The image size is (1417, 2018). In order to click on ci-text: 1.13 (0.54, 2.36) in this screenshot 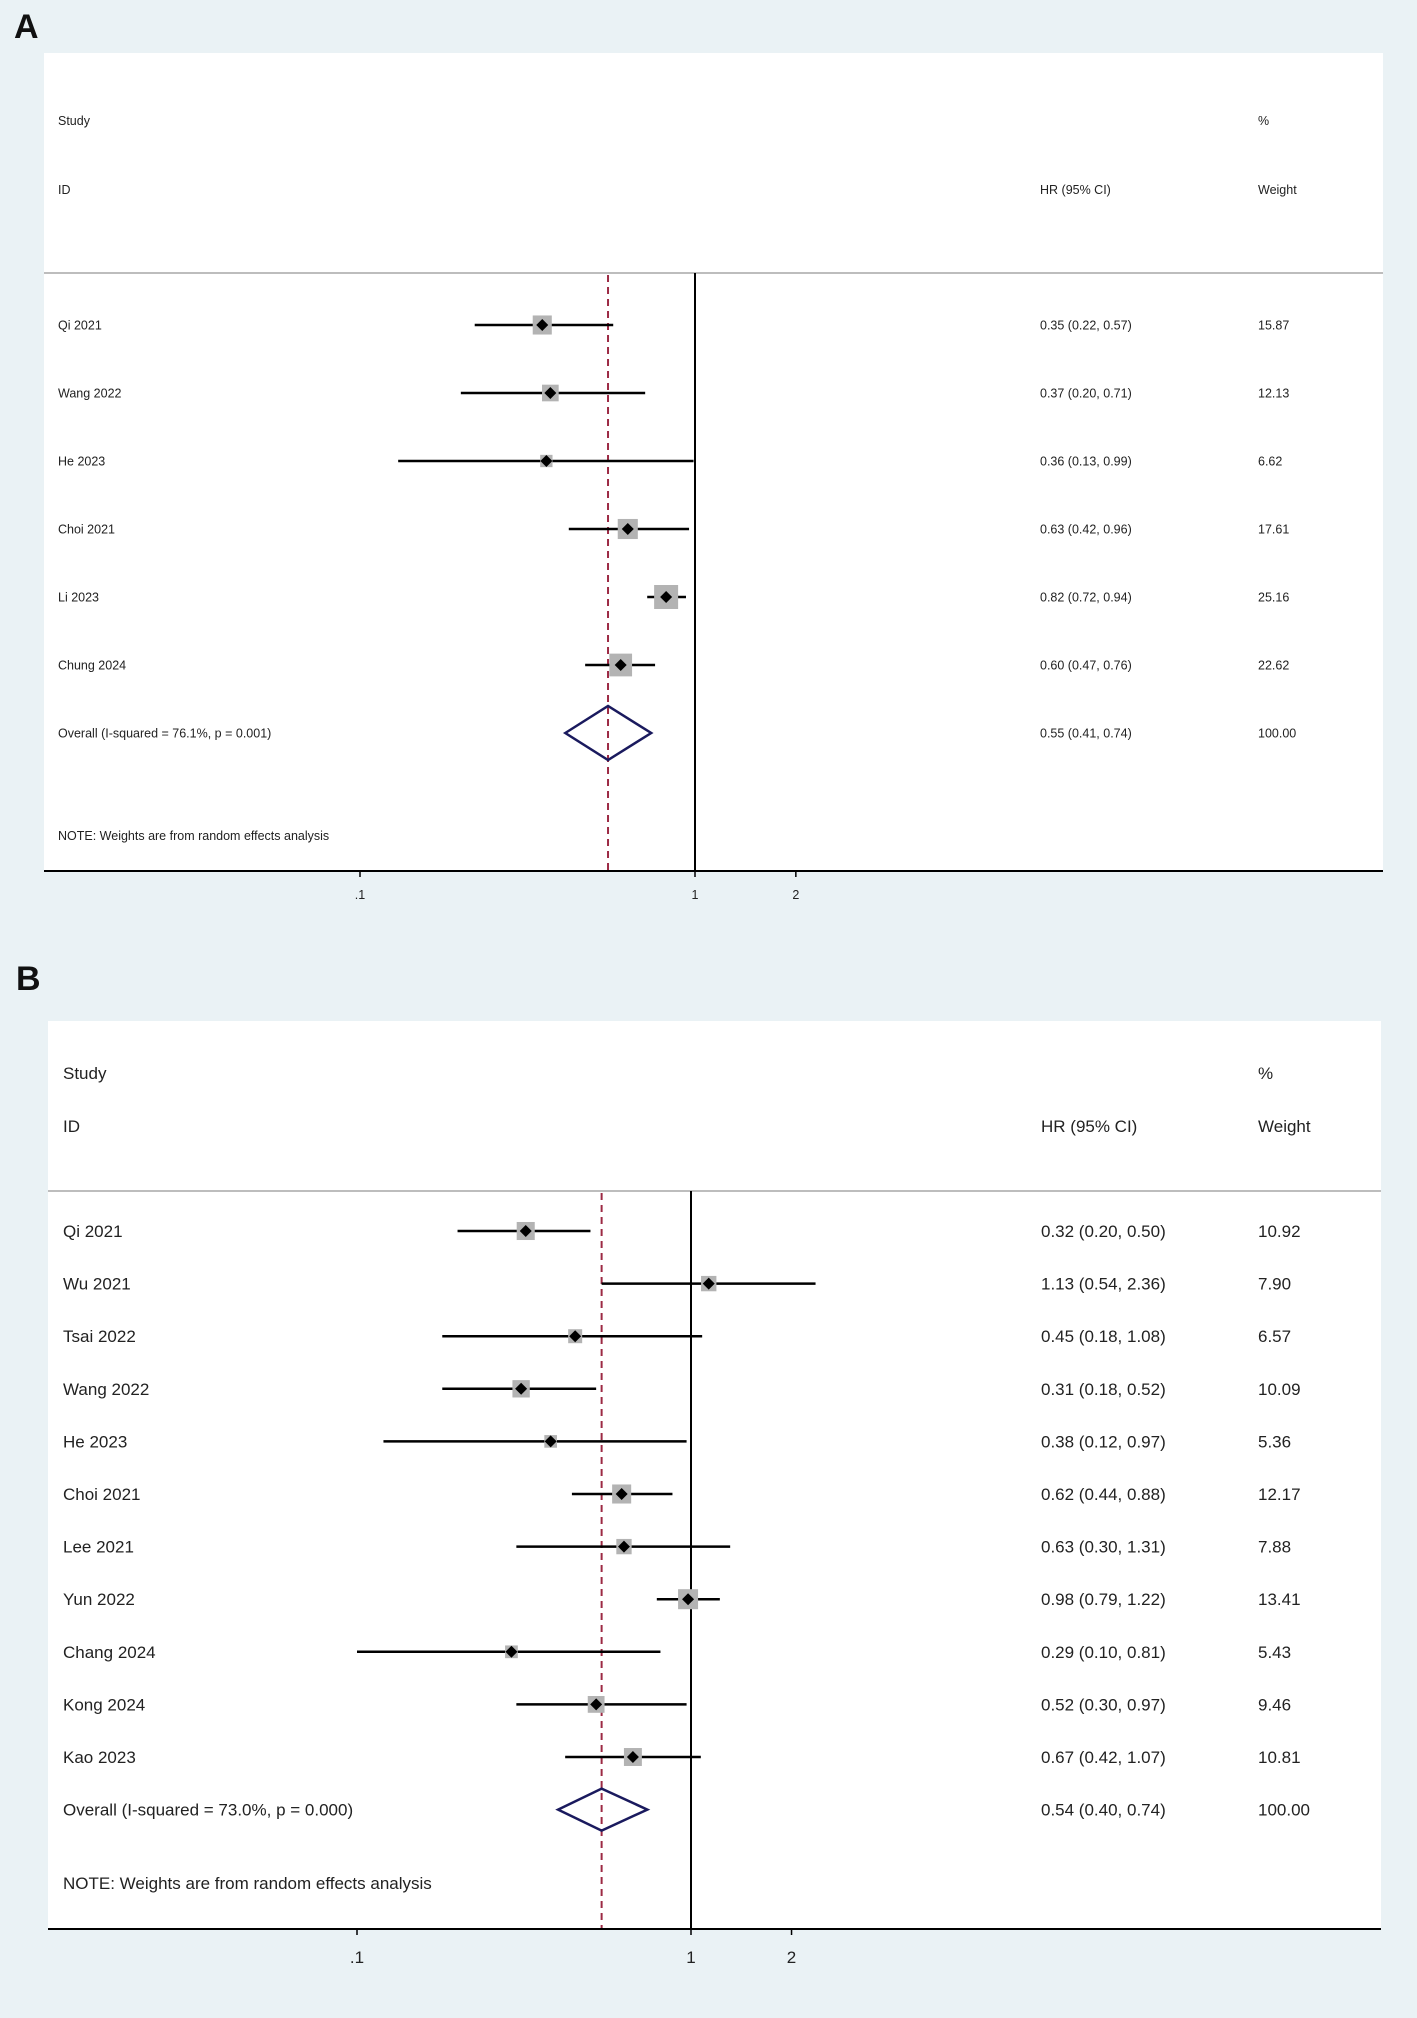, I will do `click(1103, 1284)`.